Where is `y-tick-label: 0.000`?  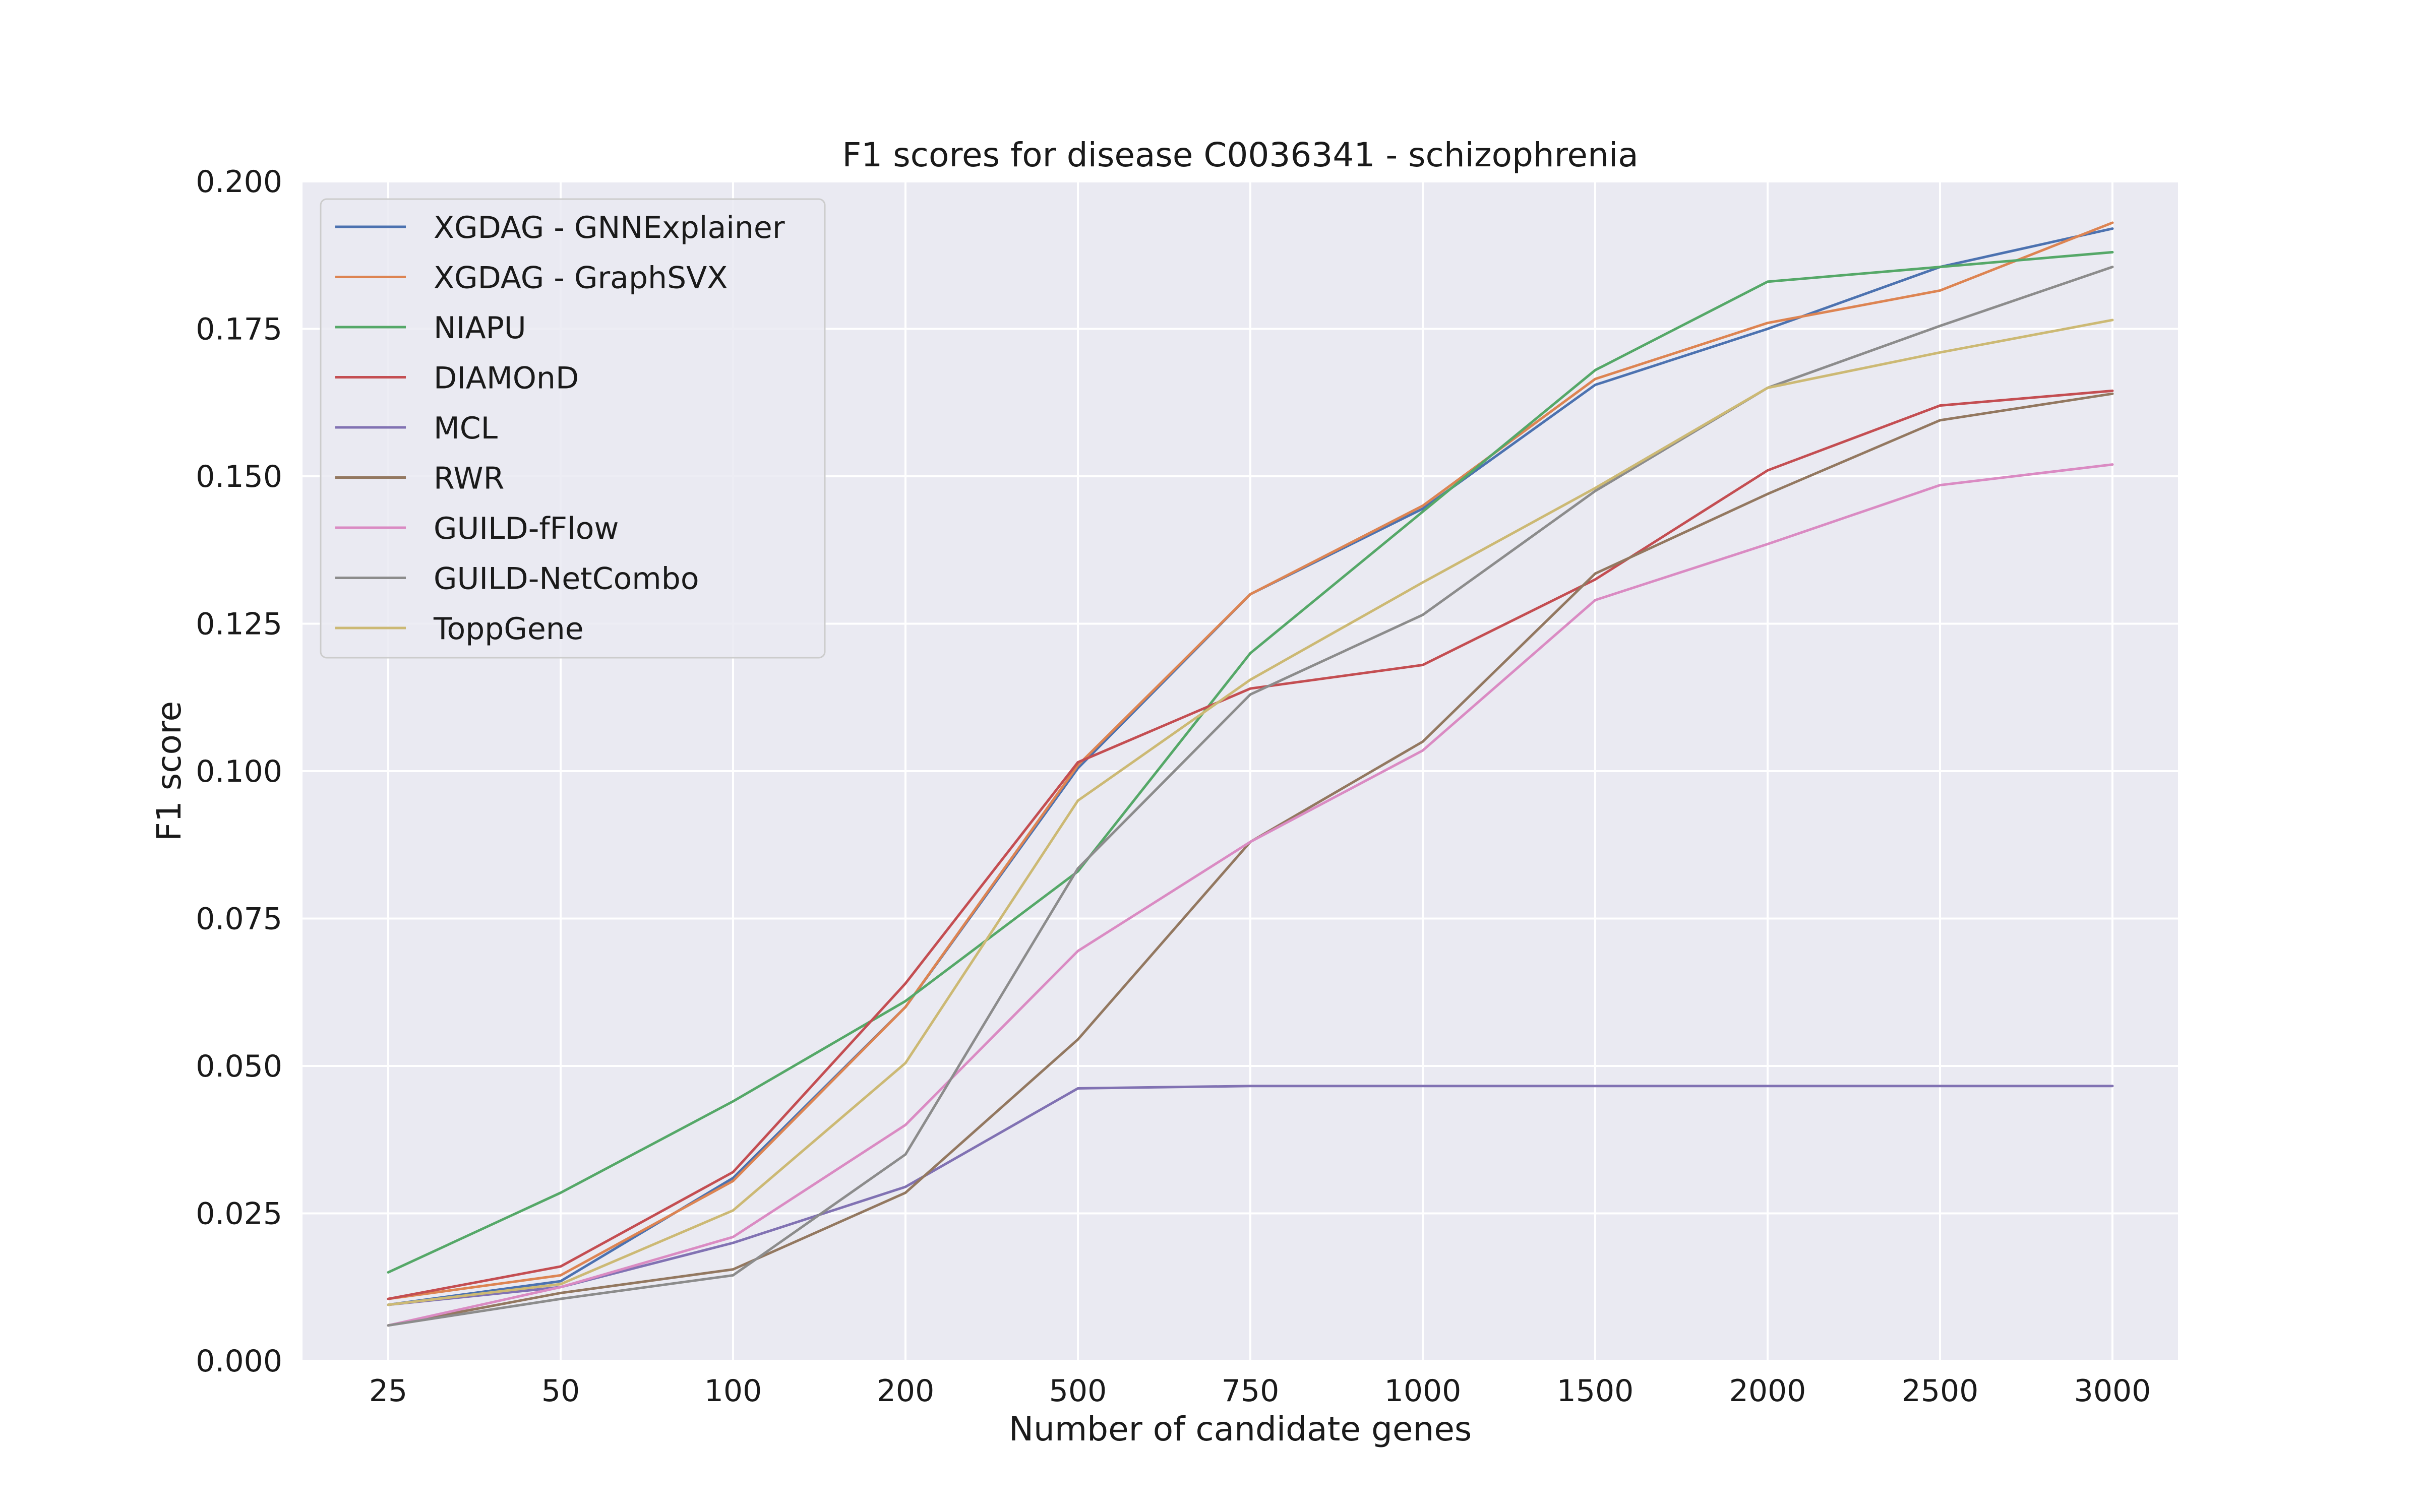 y-tick-label: 0.000 is located at coordinates (239, 1362).